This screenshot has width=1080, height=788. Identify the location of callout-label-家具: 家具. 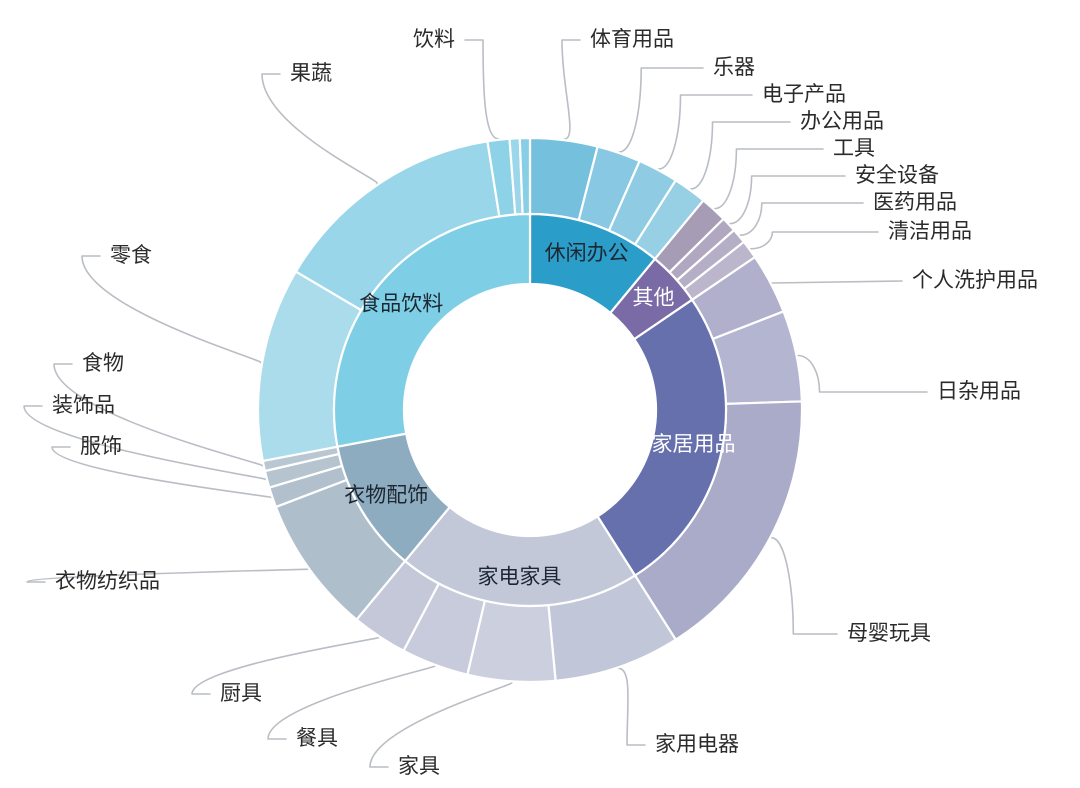
(419, 766).